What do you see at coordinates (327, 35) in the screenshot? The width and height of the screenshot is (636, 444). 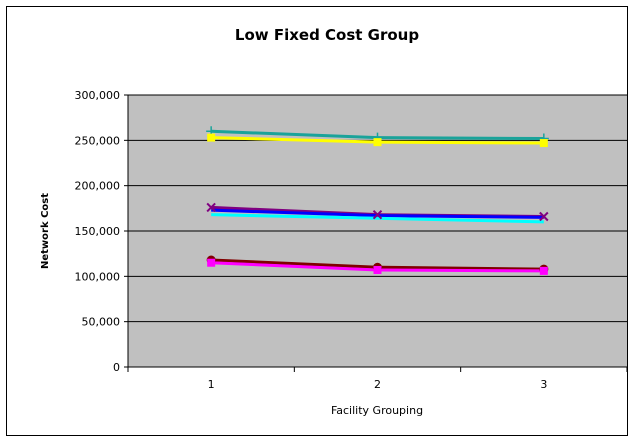 I see `chart-title: Low Fixed Cost Group` at bounding box center [327, 35].